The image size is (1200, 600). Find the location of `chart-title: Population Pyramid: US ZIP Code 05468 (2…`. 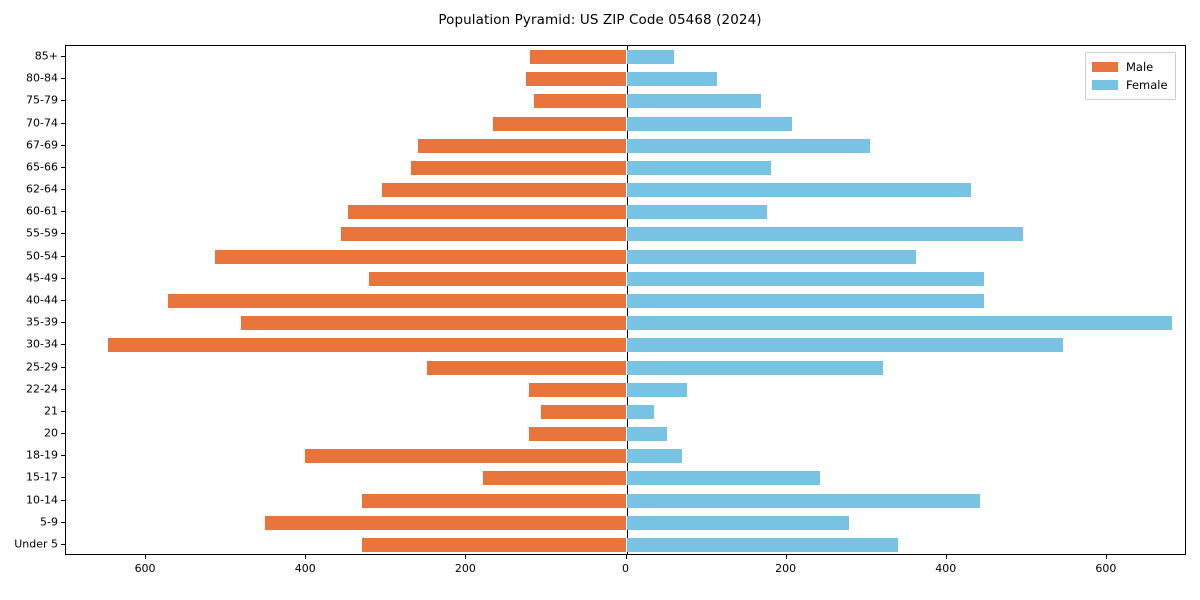

chart-title: Population Pyramid: US ZIP Code 05468 (2… is located at coordinates (600, 20).